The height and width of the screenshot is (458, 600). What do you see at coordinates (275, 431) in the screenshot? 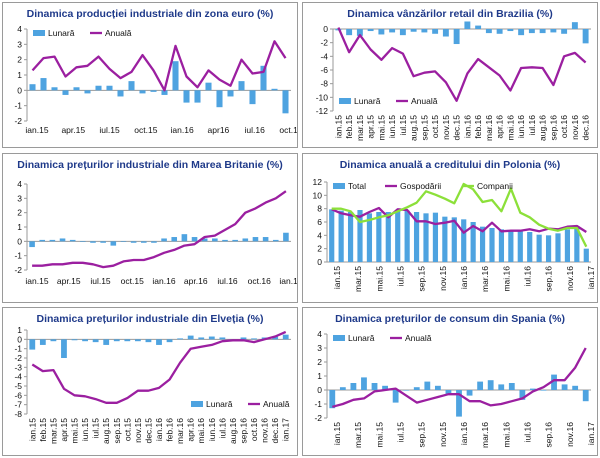
I see `x-tick-label: dec.16` at bounding box center [275, 431].